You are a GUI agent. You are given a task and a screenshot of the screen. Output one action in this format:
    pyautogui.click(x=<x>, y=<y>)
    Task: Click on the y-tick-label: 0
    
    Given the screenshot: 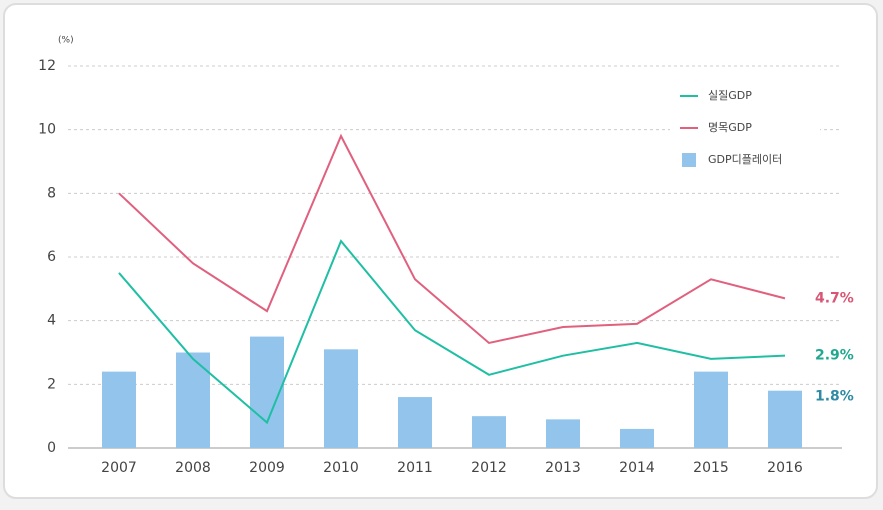 What is the action you would take?
    pyautogui.click(x=51, y=448)
    